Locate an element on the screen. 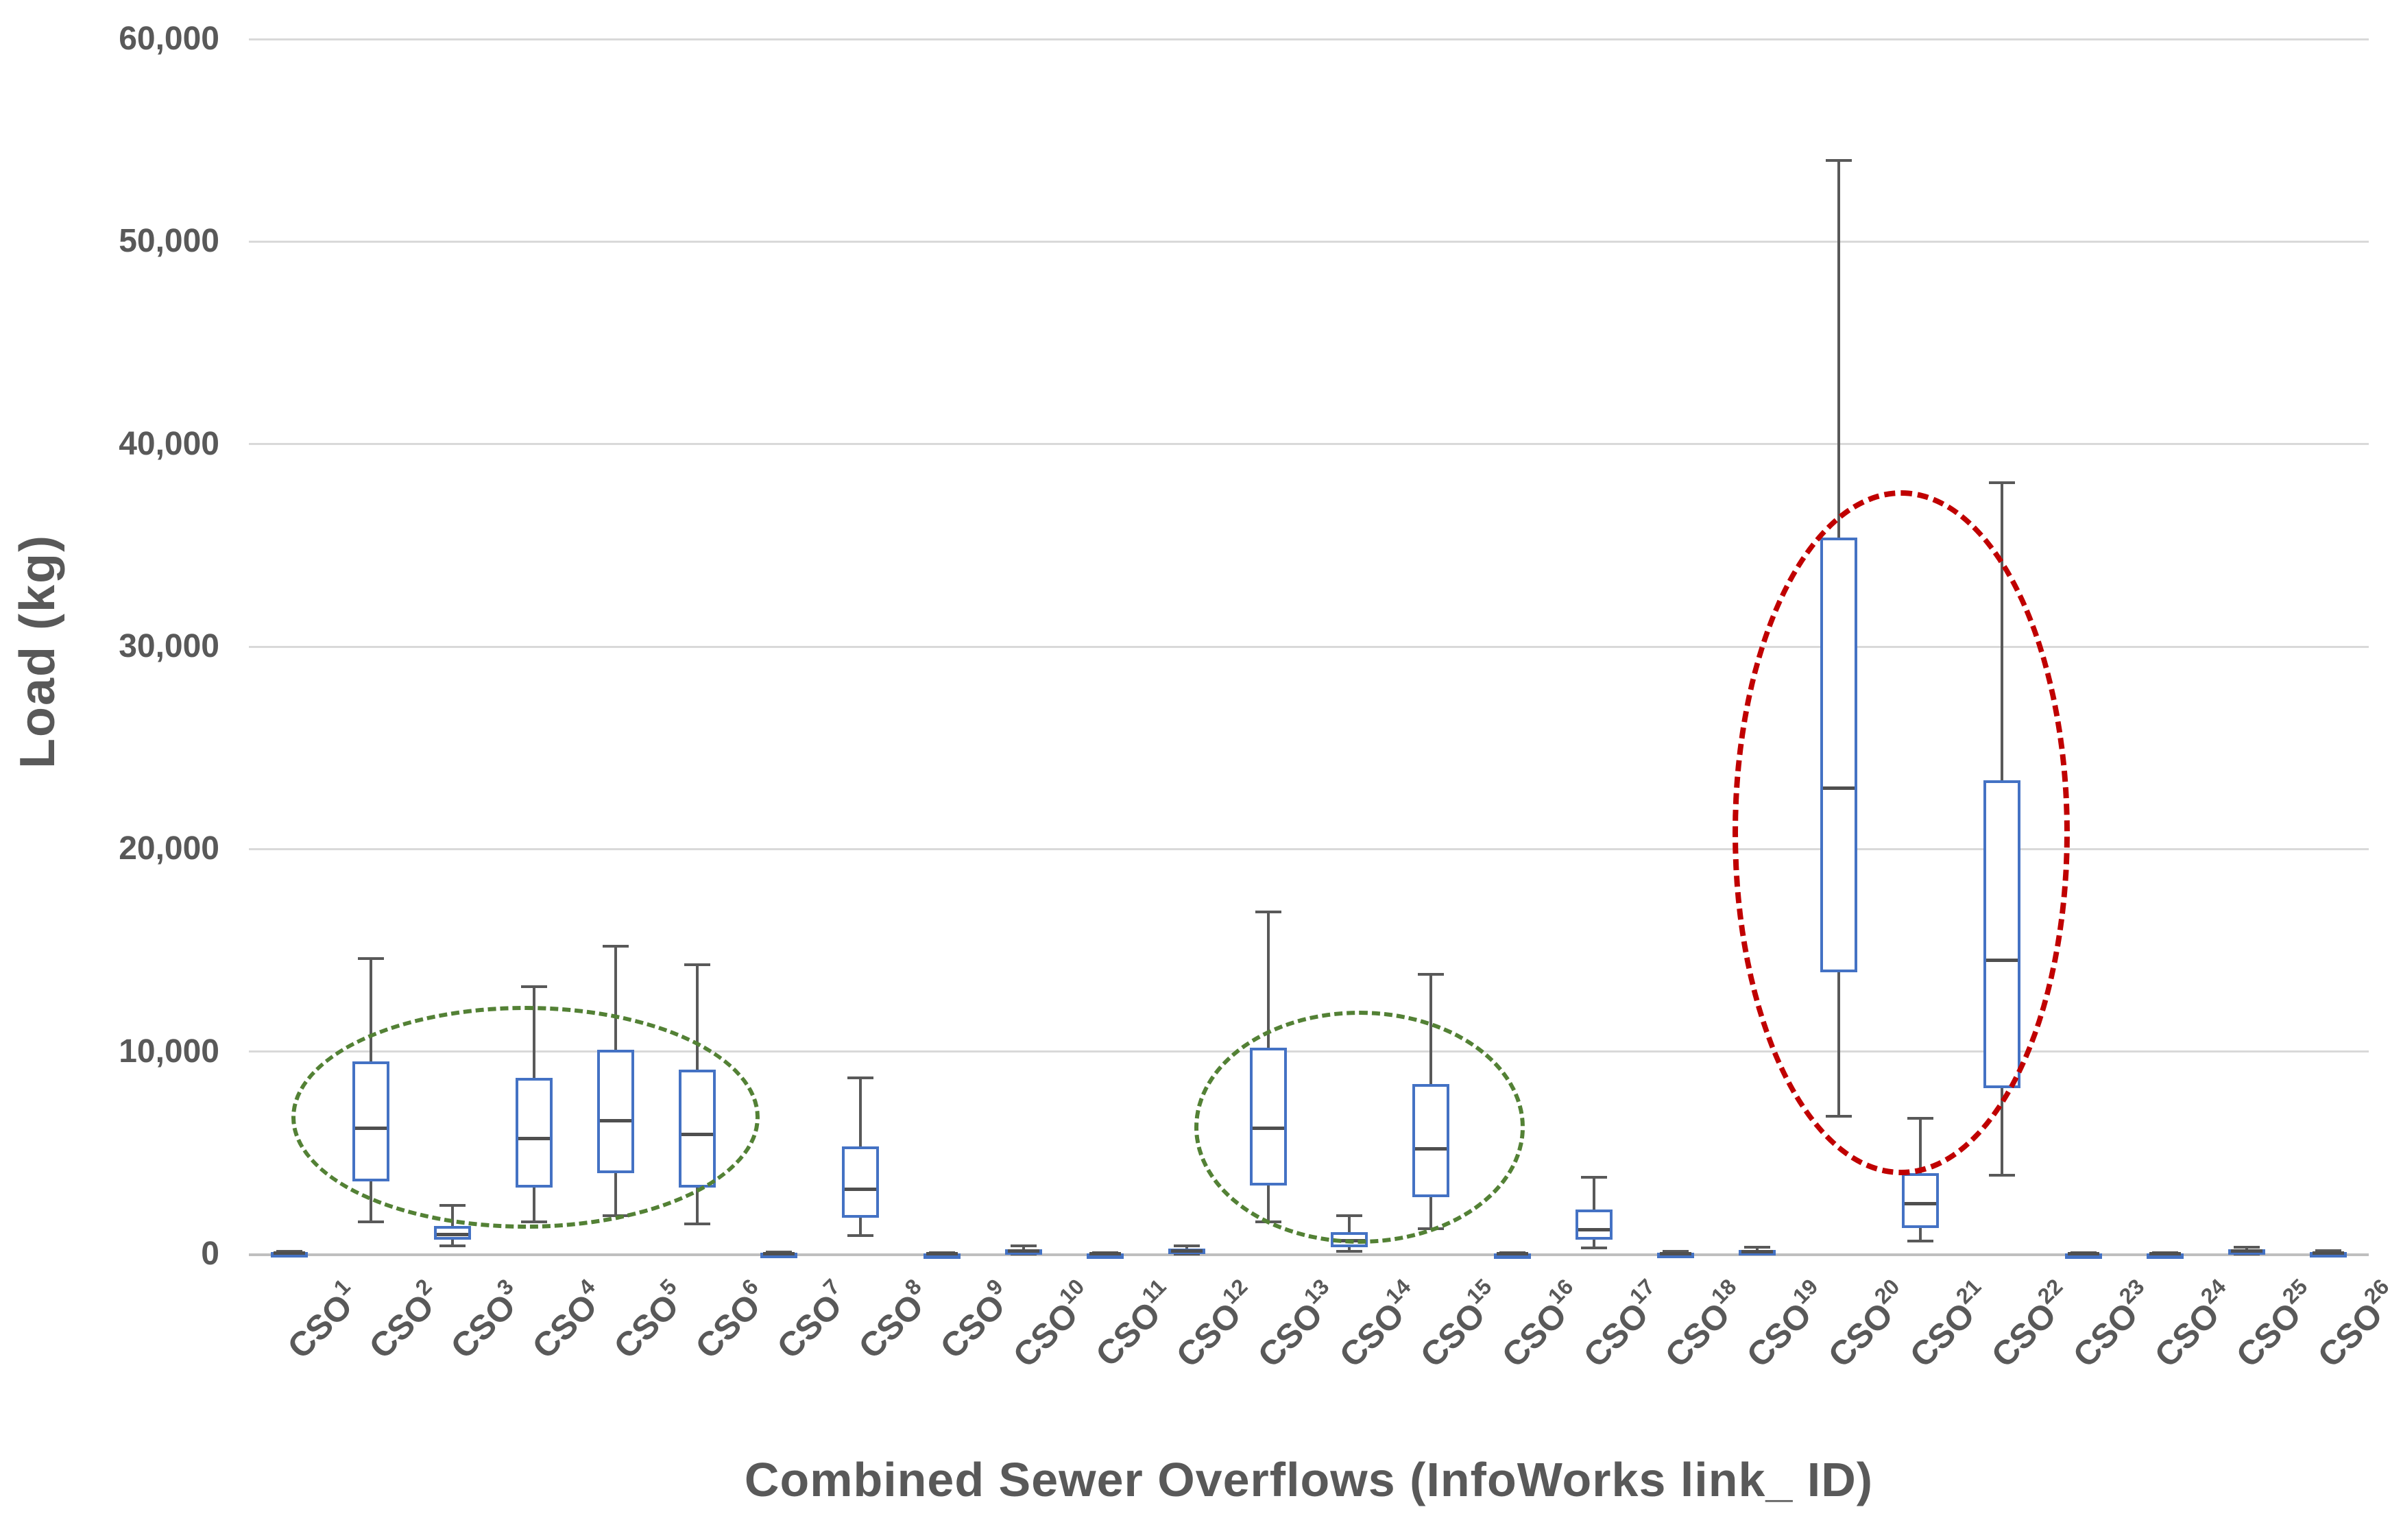 The image size is (2390, 1540). x-tick-label: CSO13 is located at coordinates (1297, 1324).